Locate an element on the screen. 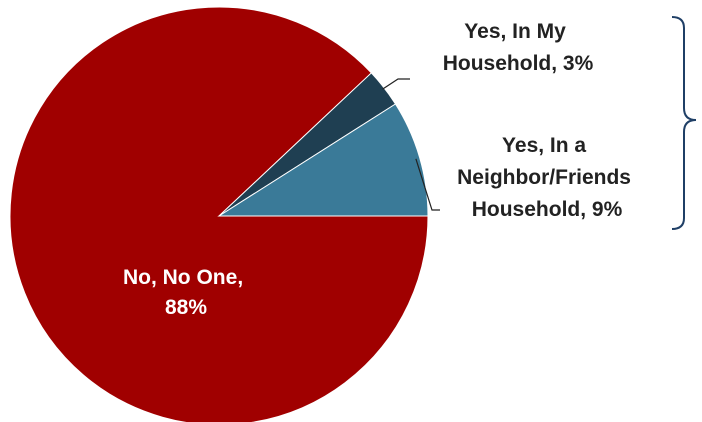  leader-lines is located at coordinates (411, 144).